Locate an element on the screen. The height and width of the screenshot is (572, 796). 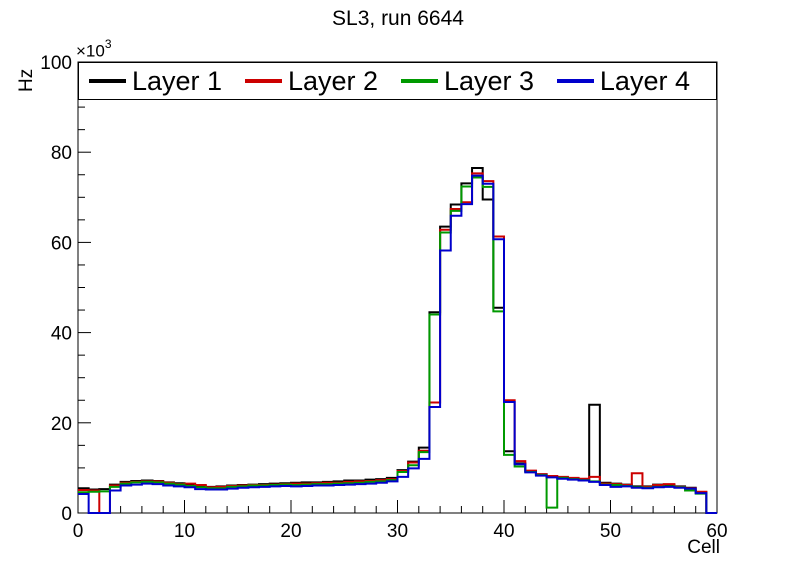
y-tick-label: 100 is located at coordinates (56, 63).